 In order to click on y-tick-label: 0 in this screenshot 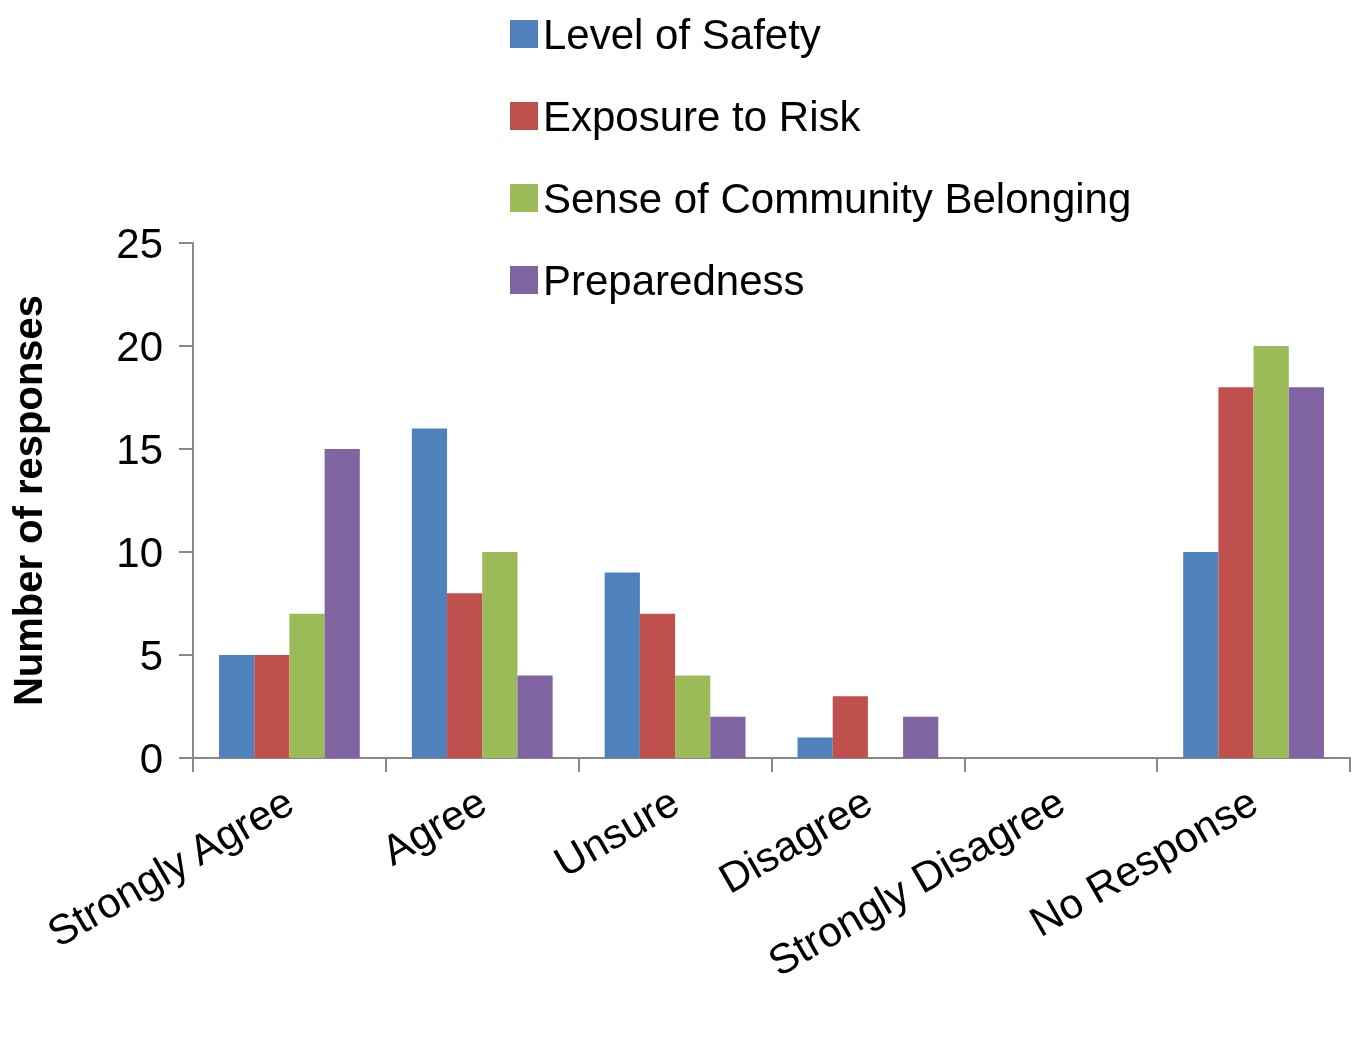, I will do `click(151, 758)`.